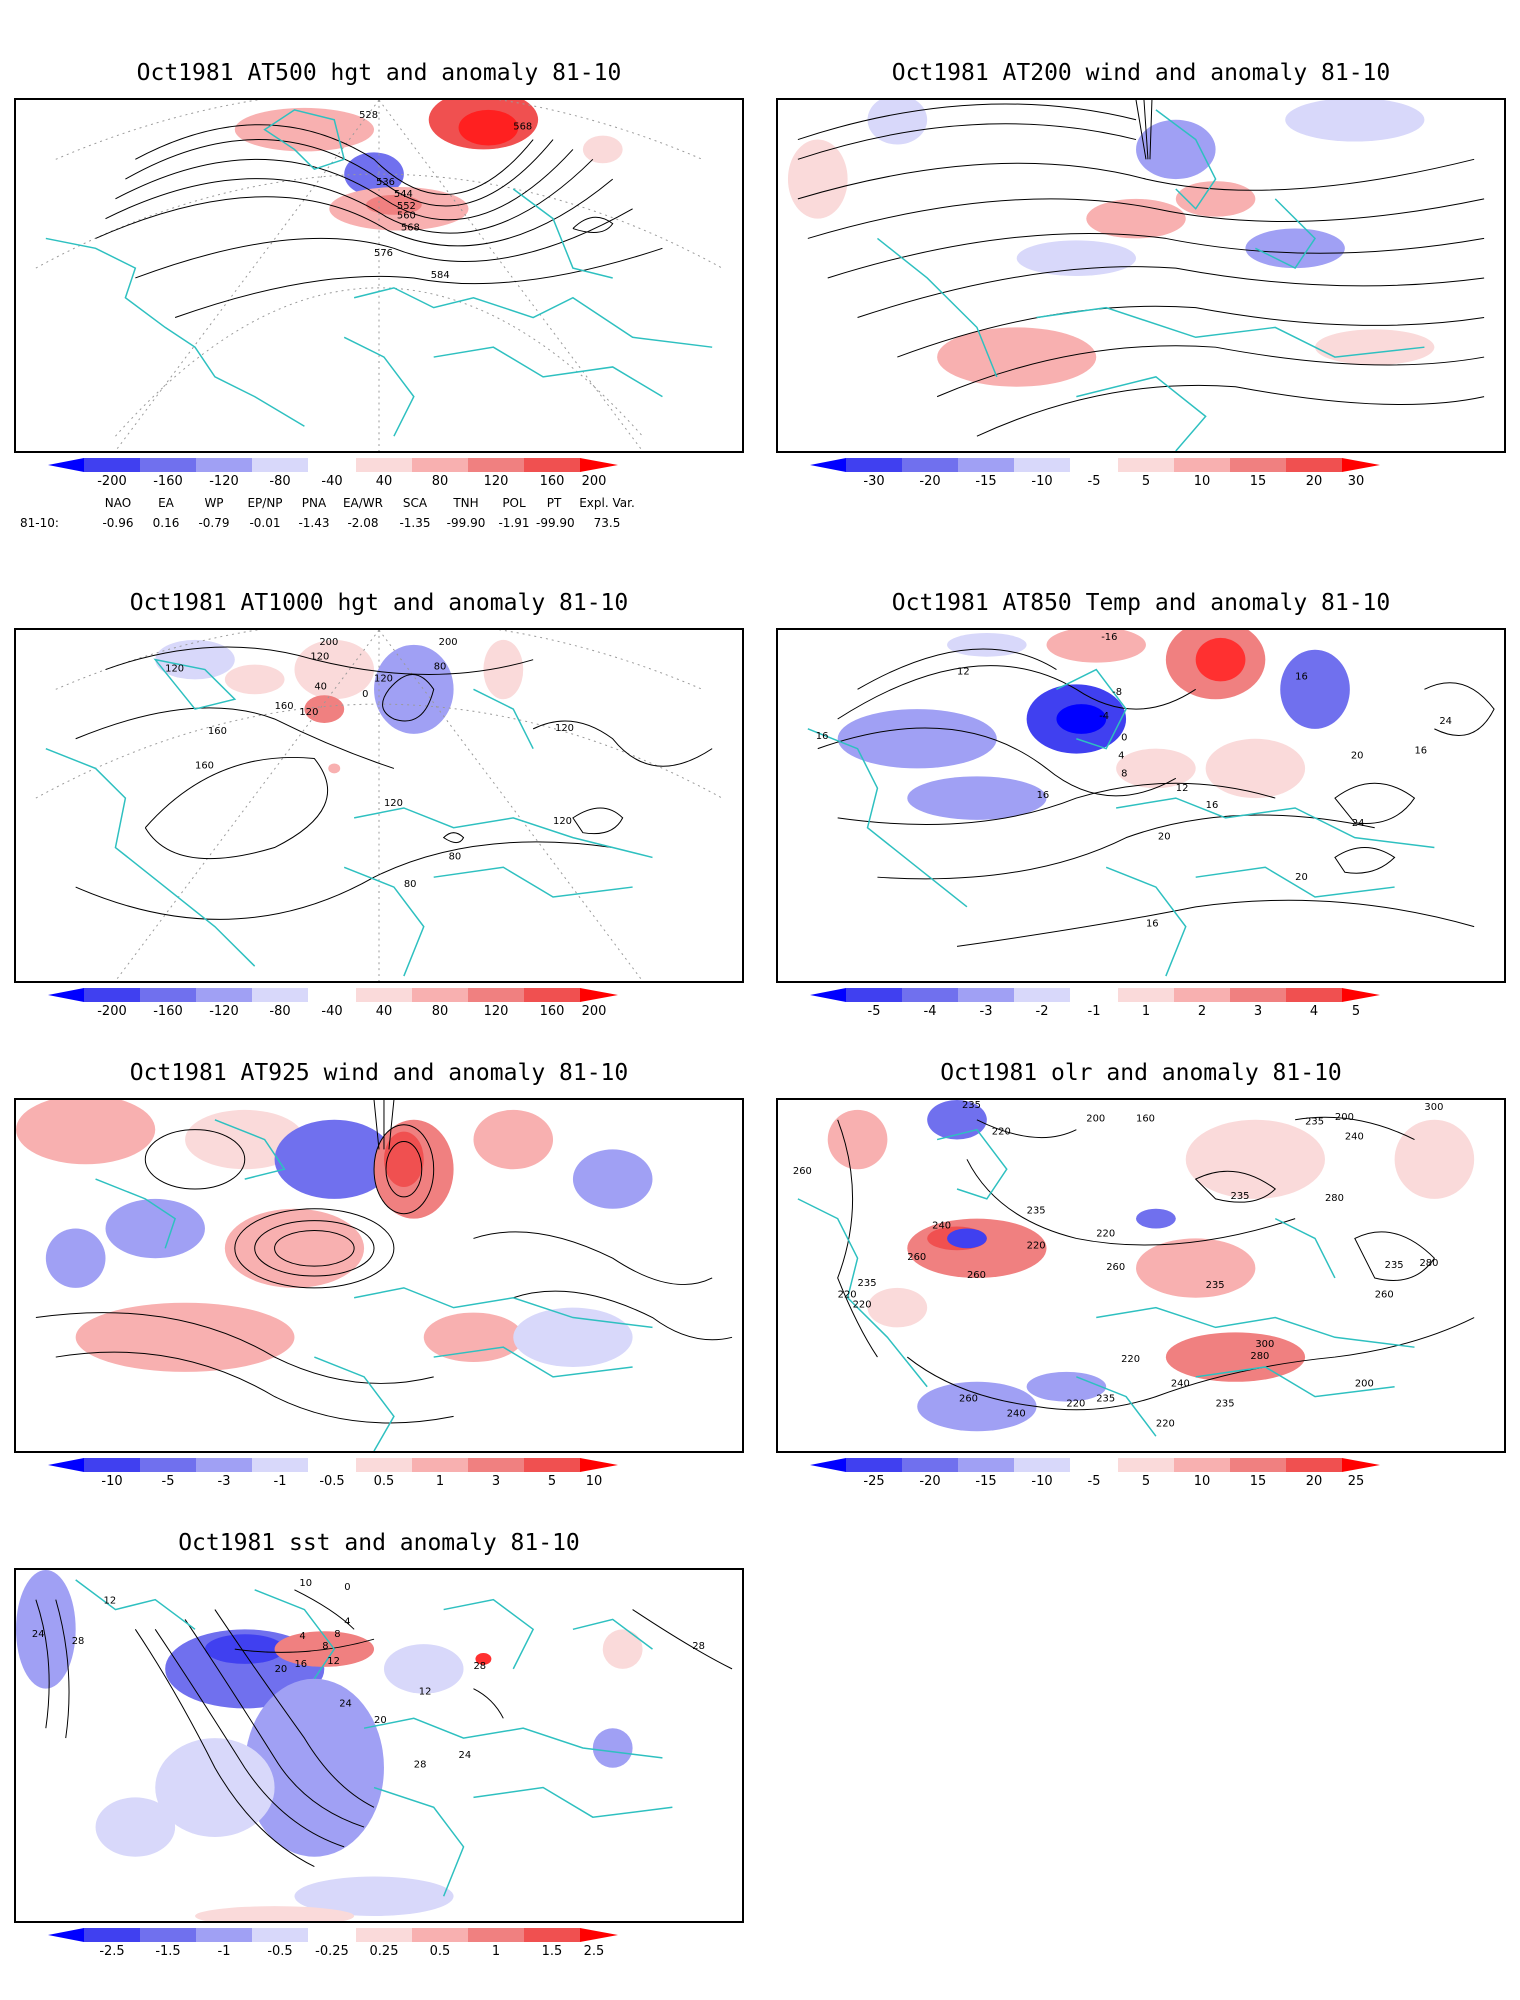 The width and height of the screenshot is (1520, 2000). What do you see at coordinates (332, 481) in the screenshot?
I see `colorbar-label: -40` at bounding box center [332, 481].